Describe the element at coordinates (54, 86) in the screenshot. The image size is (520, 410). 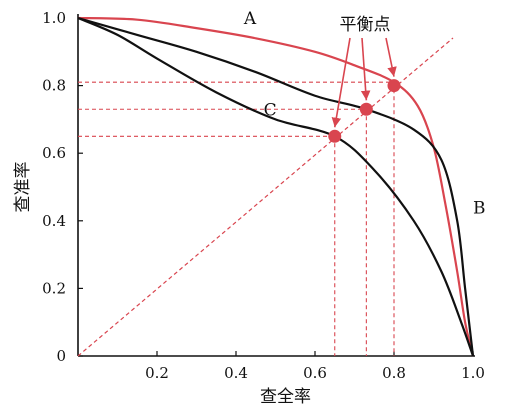
I see `y-tick-label-4: 0.8` at that location.